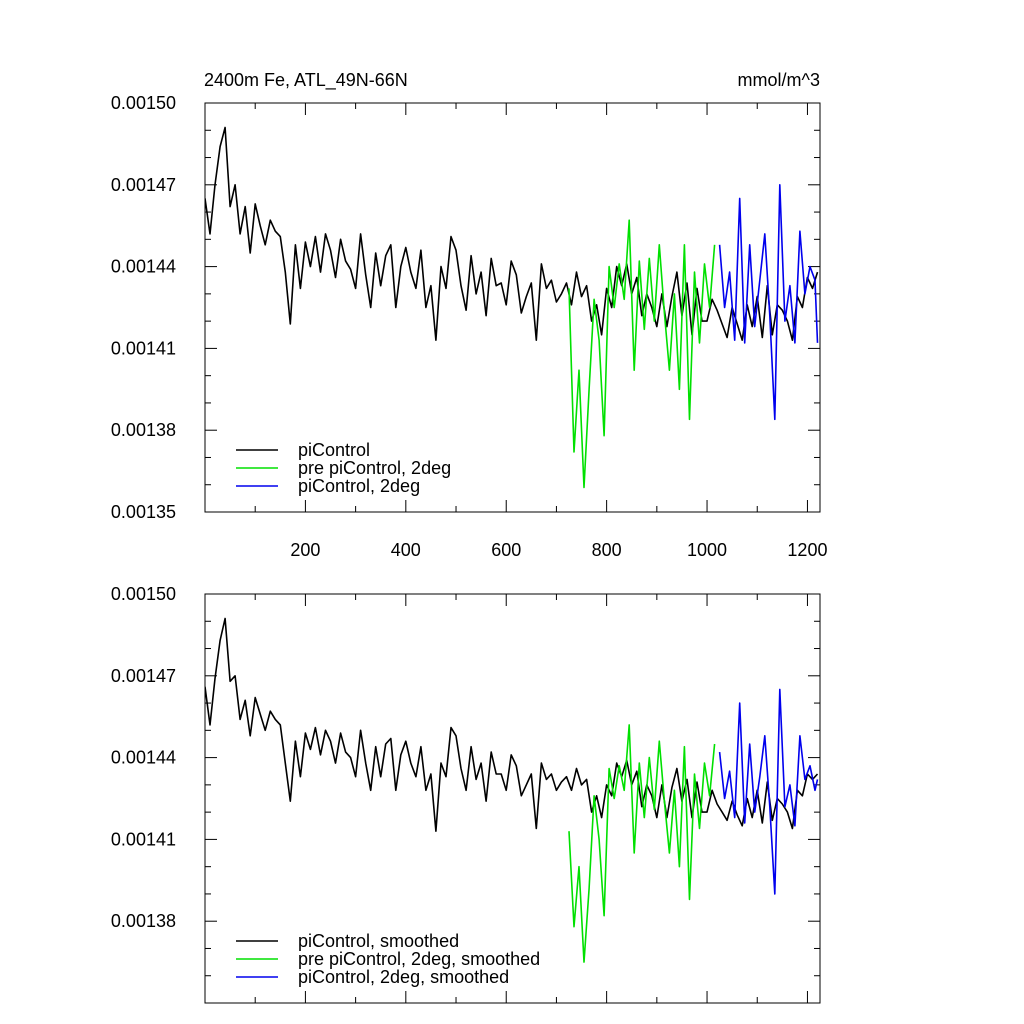 The image size is (1024, 1024). I want to click on chart-title: 2400m Fe, ATL_49N-66N, so click(306, 80).